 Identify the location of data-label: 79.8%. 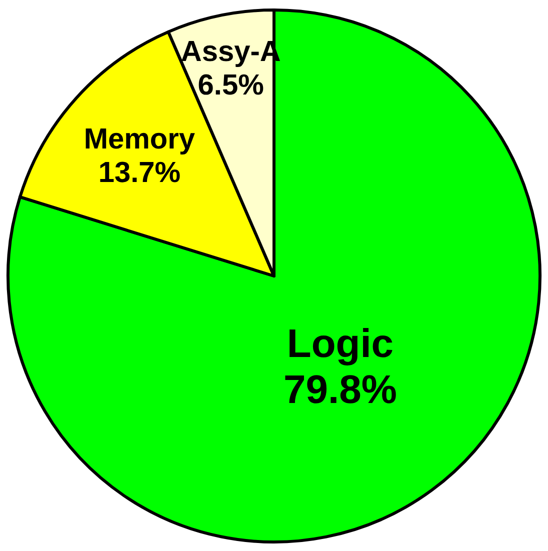
(340, 390).